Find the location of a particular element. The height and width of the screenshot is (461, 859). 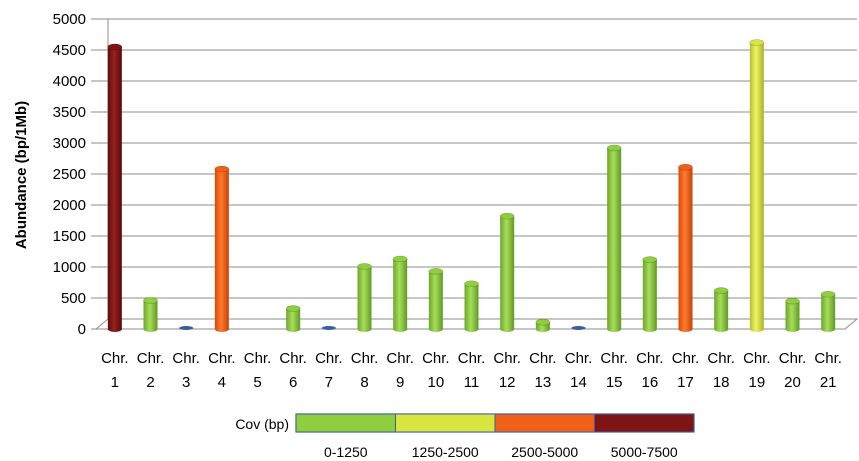

x-tick-label-line2: 13 is located at coordinates (542, 382).